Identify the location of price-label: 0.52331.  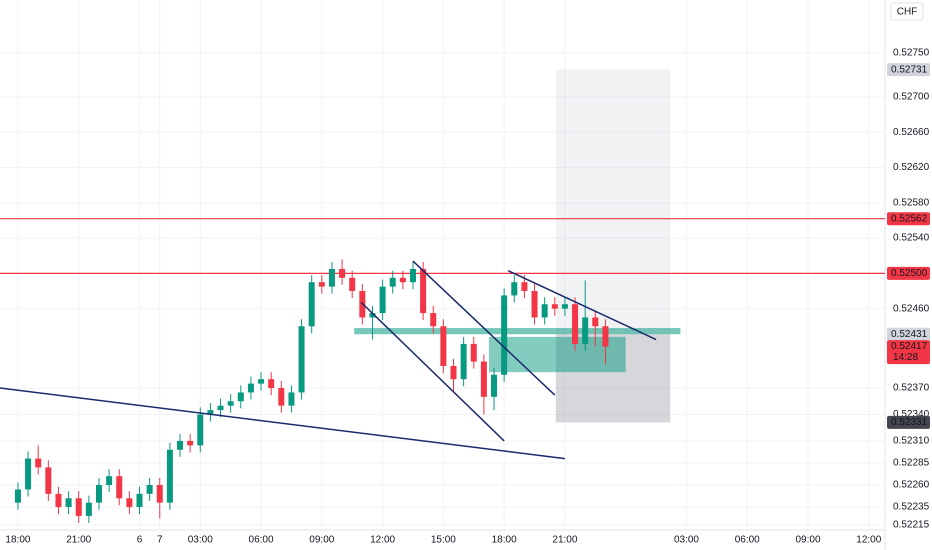
(909, 422).